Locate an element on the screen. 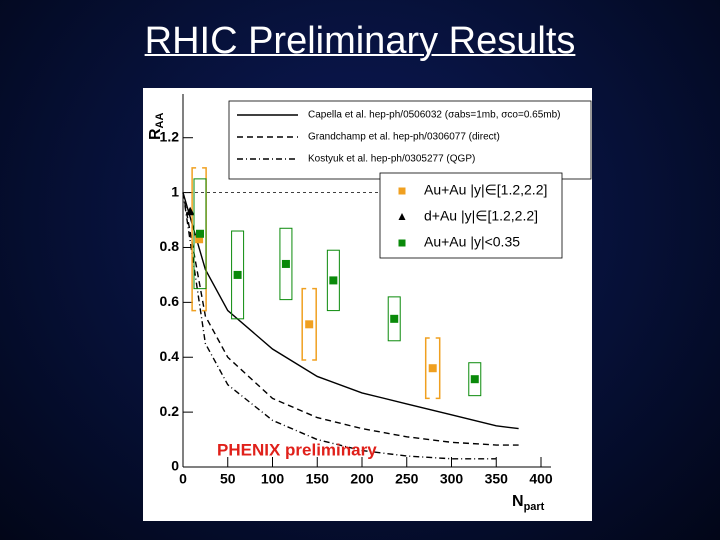 The image size is (720, 540). x-tick-label: 400 is located at coordinates (541, 479).